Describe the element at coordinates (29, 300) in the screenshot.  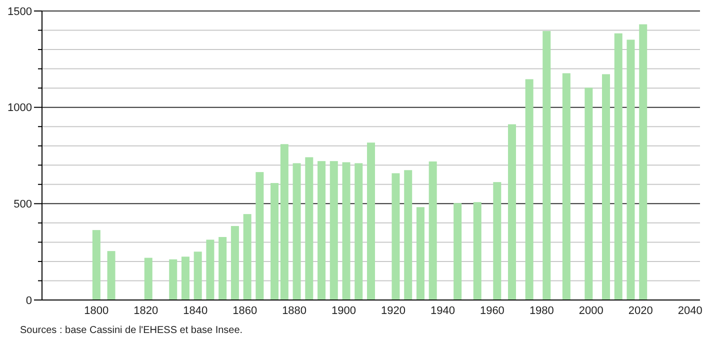
I see `y-tick-label: 0` at that location.